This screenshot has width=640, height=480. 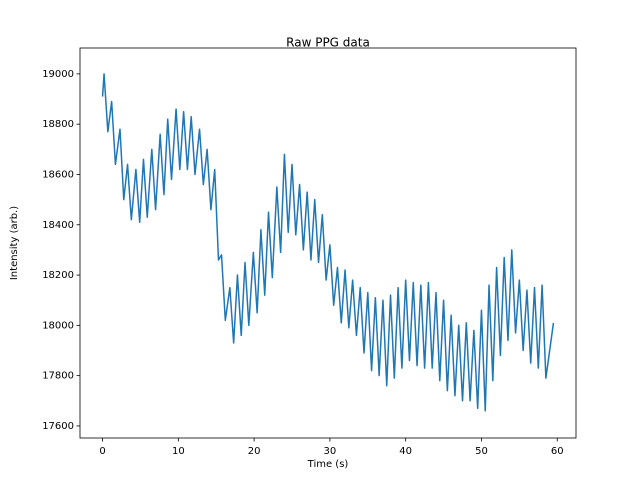 I want to click on y-tick-label: 17800, so click(x=58, y=376).